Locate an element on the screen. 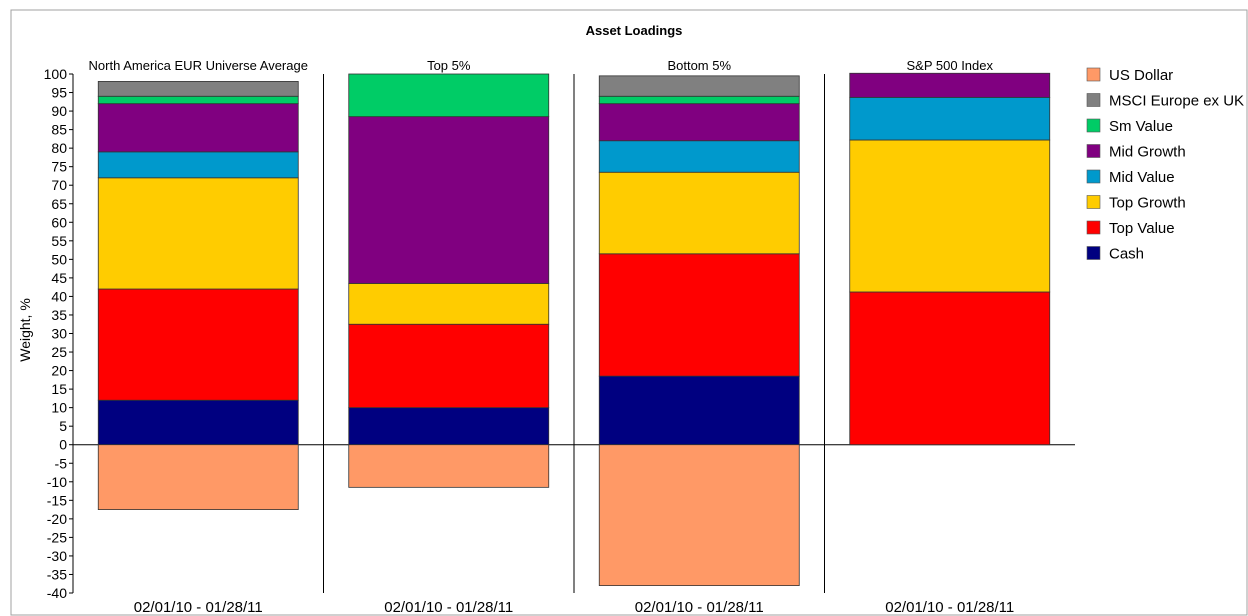  y-tick-label: 5 is located at coordinates (63, 426).